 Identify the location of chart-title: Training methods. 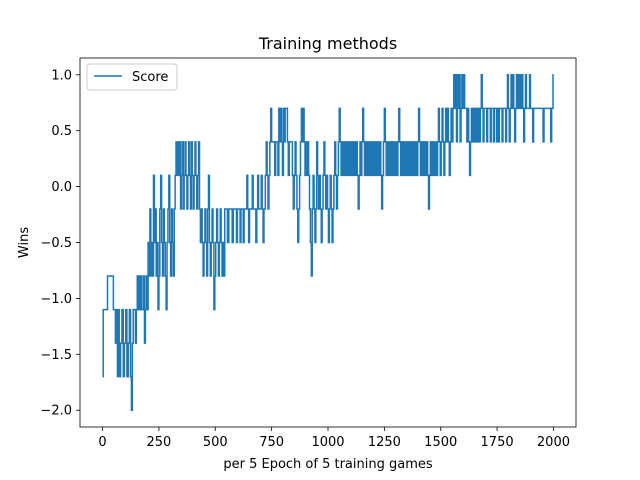
(327, 43).